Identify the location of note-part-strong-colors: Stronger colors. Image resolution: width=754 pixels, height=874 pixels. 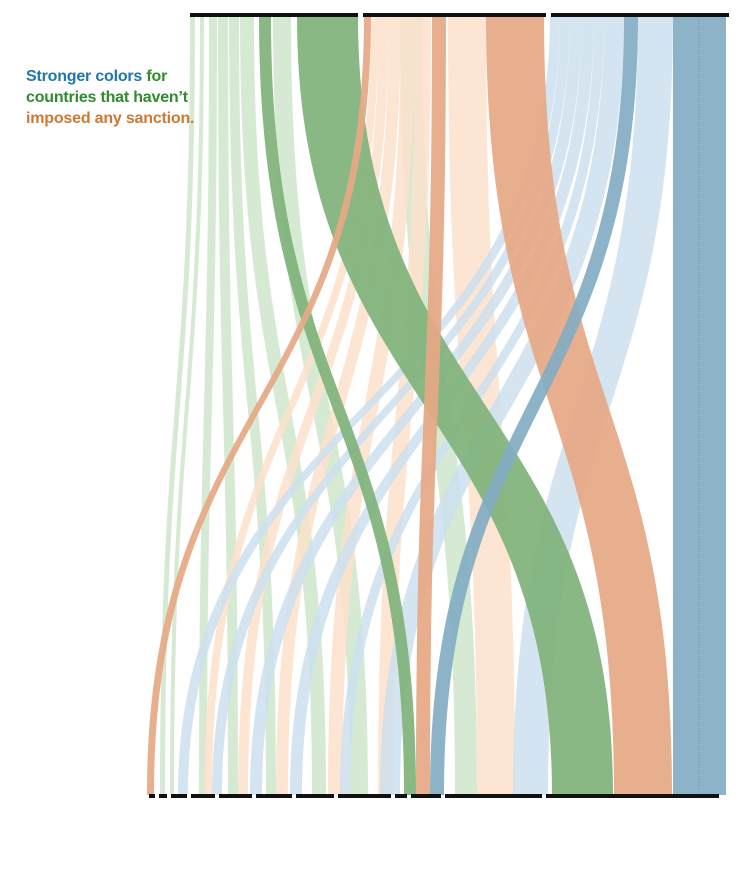
(84, 76).